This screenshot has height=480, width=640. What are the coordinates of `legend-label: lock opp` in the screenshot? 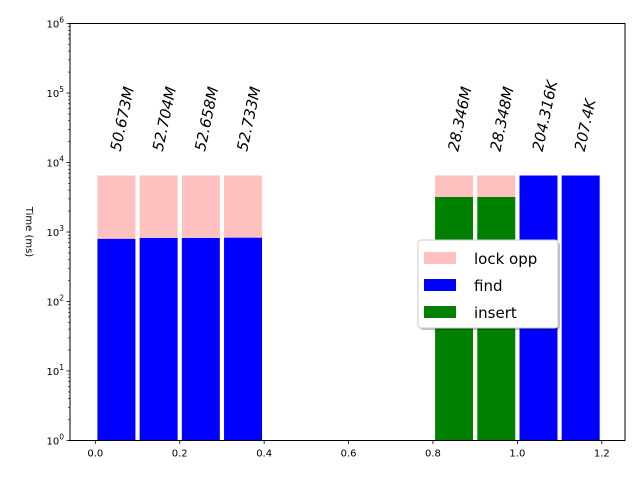 It's located at (505, 259).